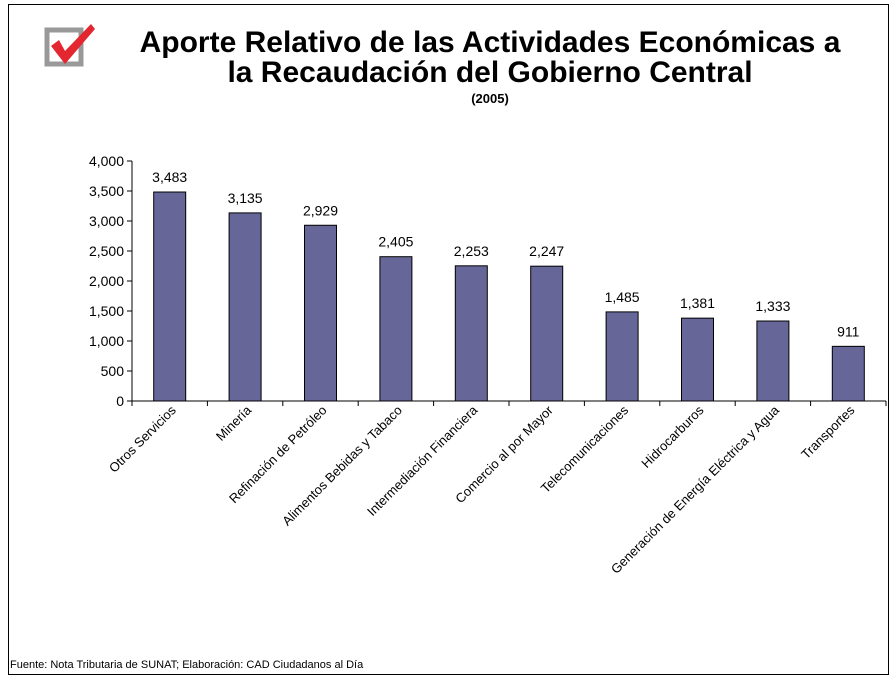  Describe the element at coordinates (471, 251) in the screenshot. I see `bar-value-label: 2,253` at that location.